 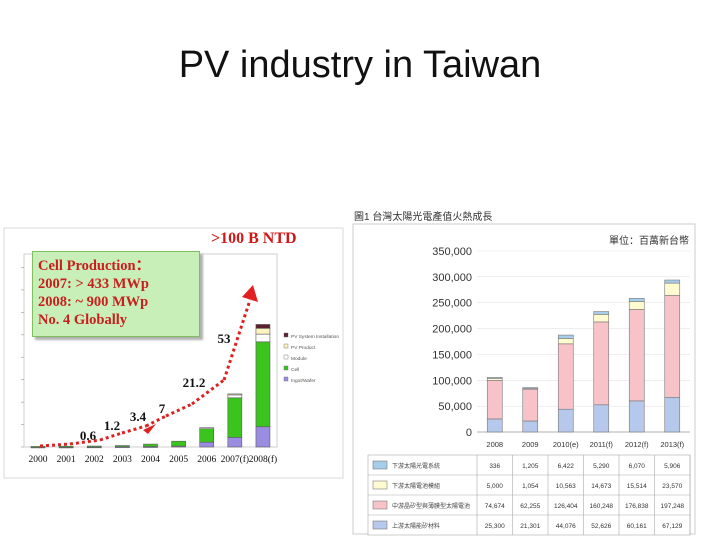 What do you see at coordinates (530, 526) in the screenshot?
I see `table-cell: 21,301` at bounding box center [530, 526].